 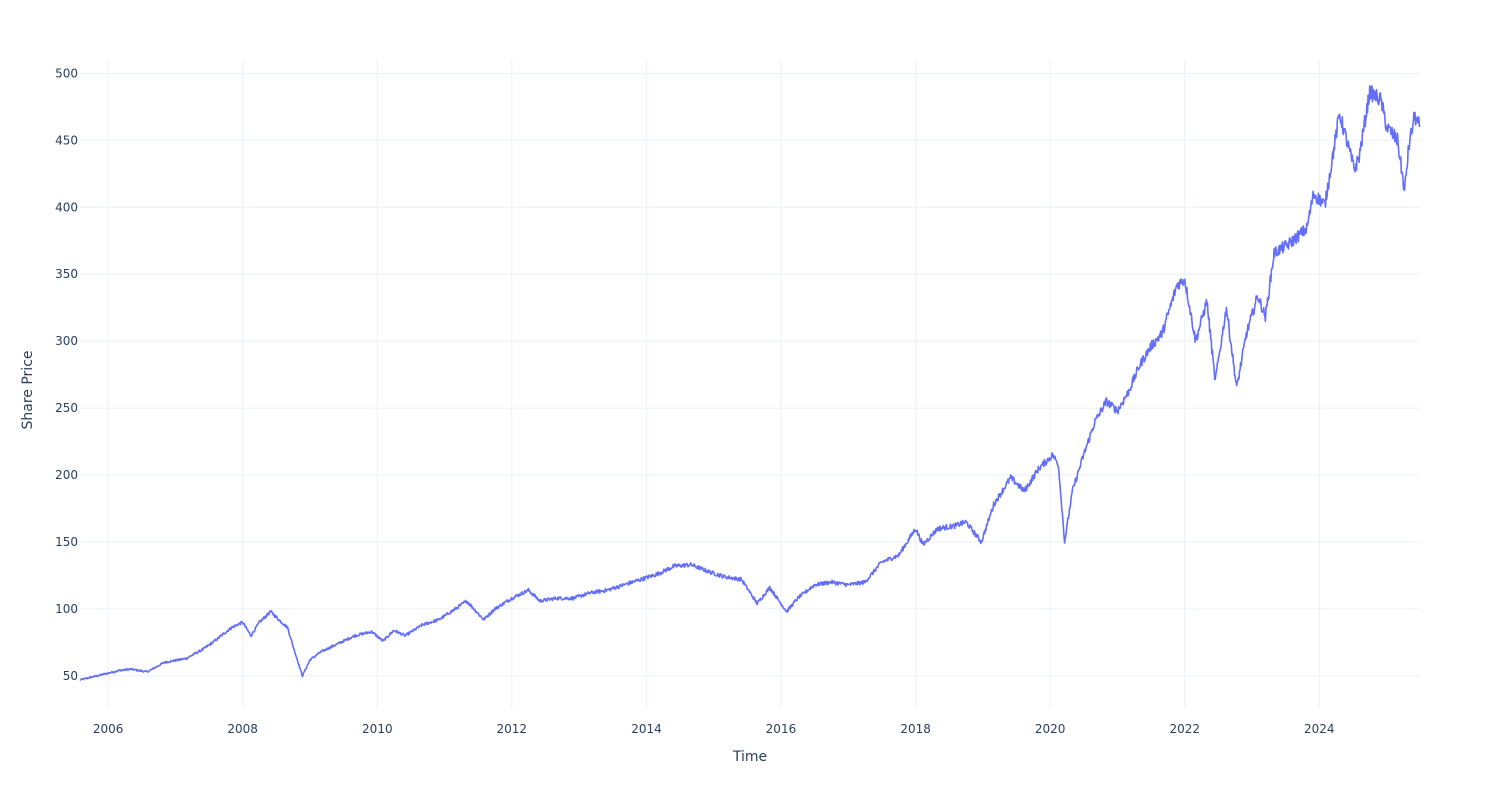 I want to click on x-tick-label: 2014, so click(x=646, y=729).